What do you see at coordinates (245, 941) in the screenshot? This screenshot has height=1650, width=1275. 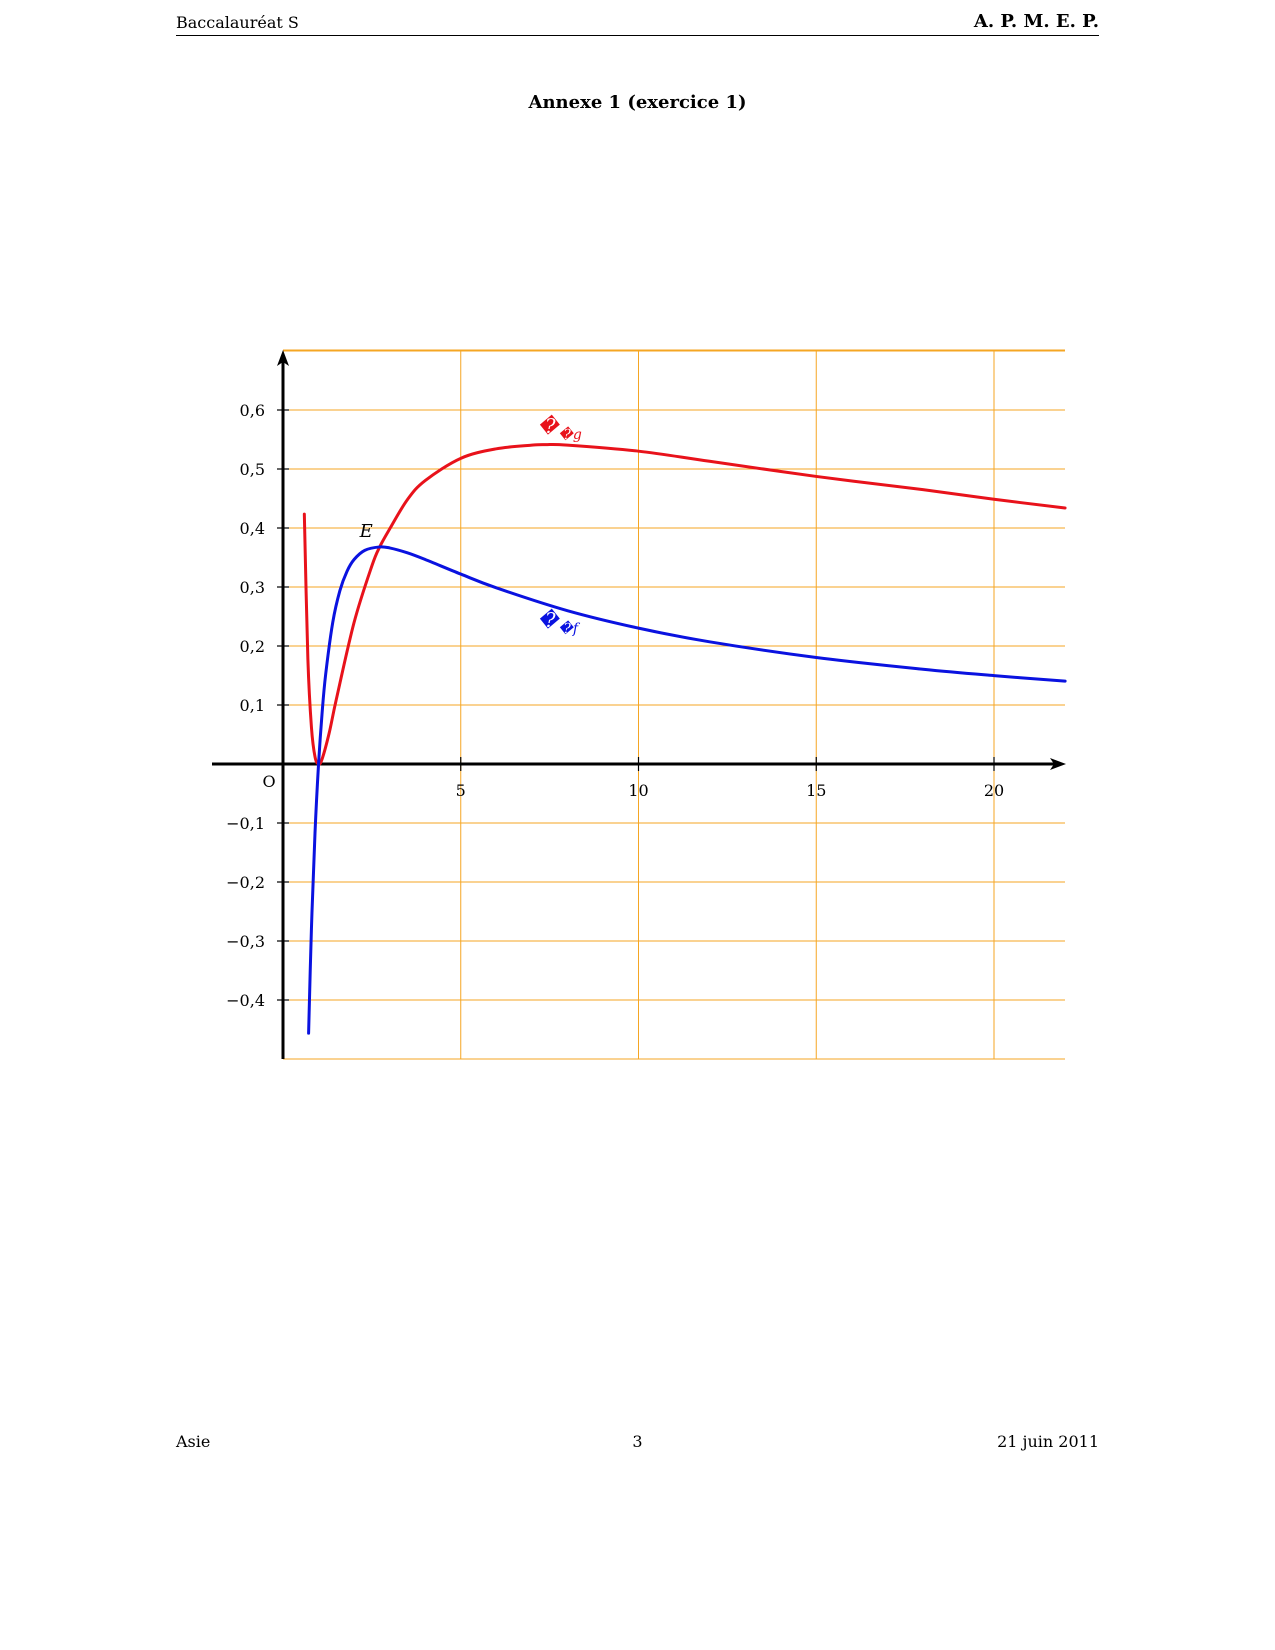 I see `y-tick-label: −0,3` at bounding box center [245, 941].